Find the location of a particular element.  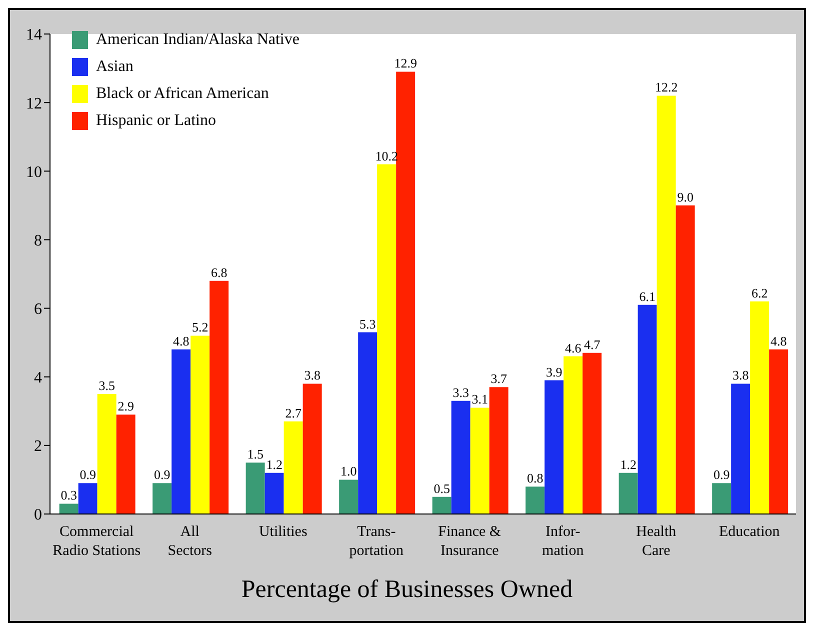

data-label: 1.5 is located at coordinates (255, 454).